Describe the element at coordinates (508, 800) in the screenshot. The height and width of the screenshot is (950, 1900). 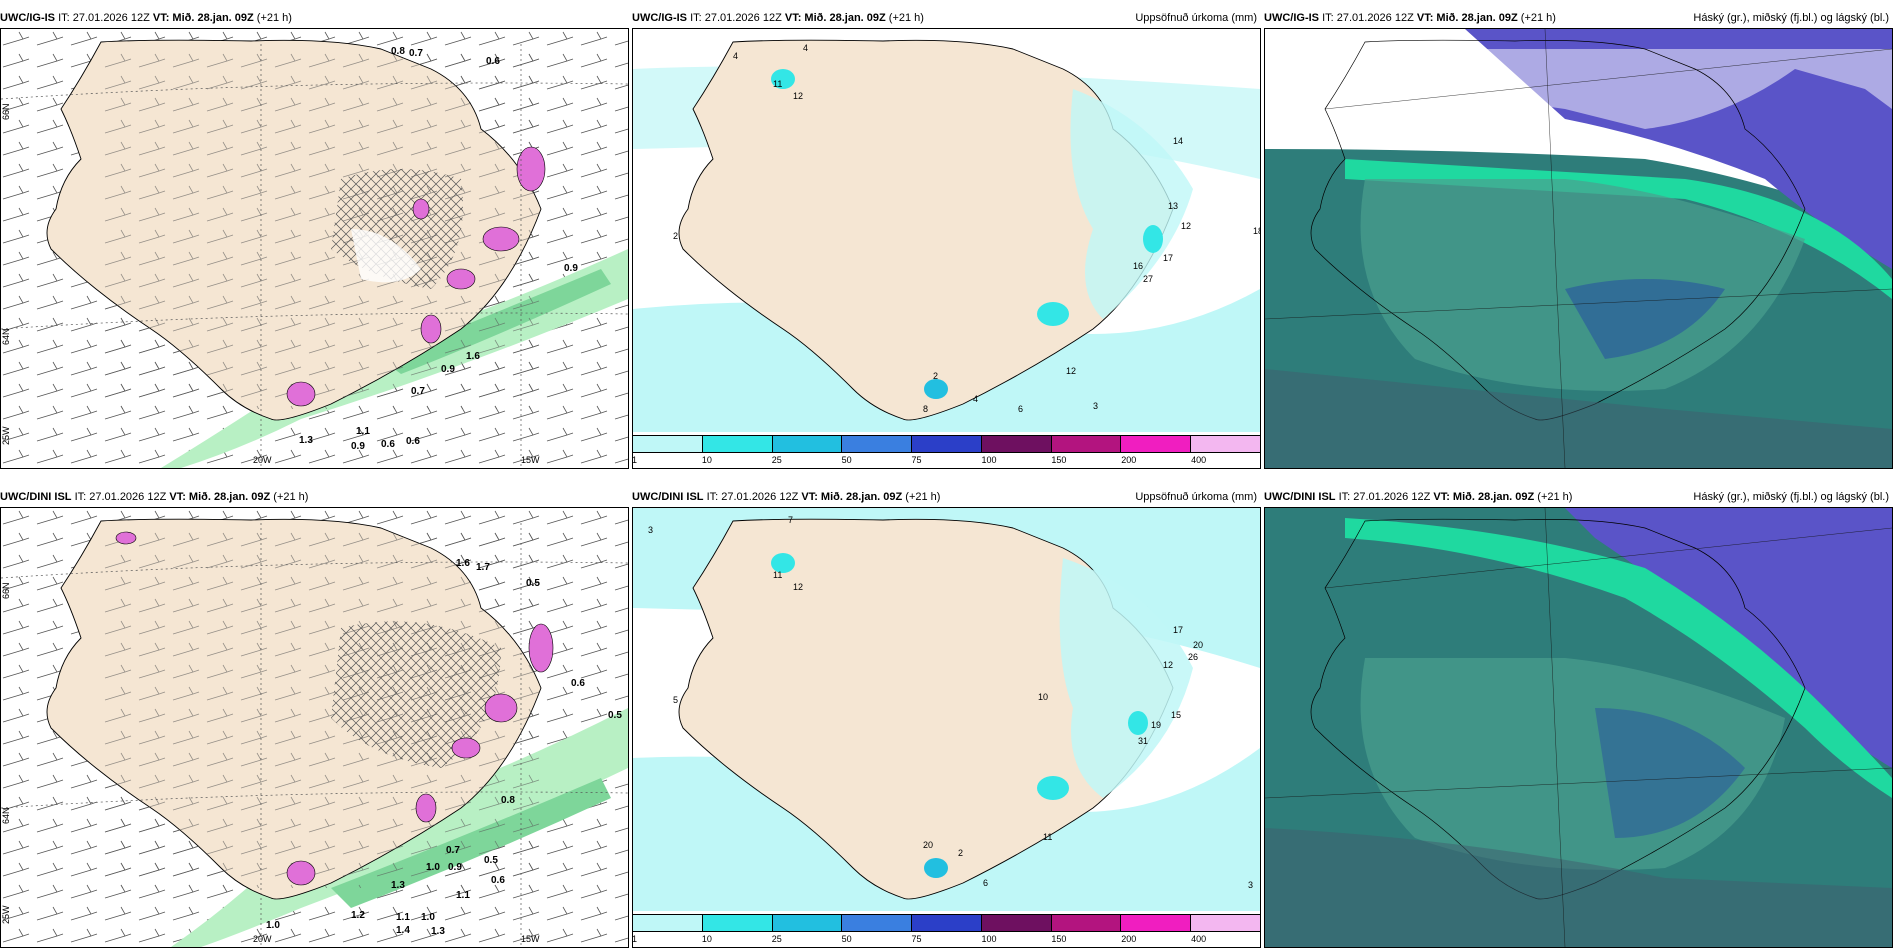
I see `snow-value: 0.8` at that location.